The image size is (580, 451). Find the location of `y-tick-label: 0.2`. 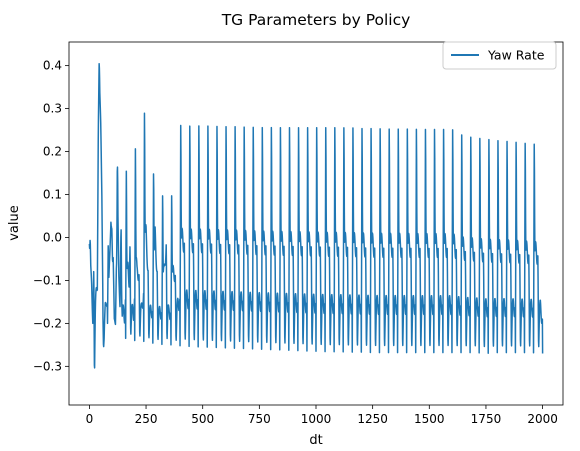

y-tick-label: 0.2 is located at coordinates (52, 152).